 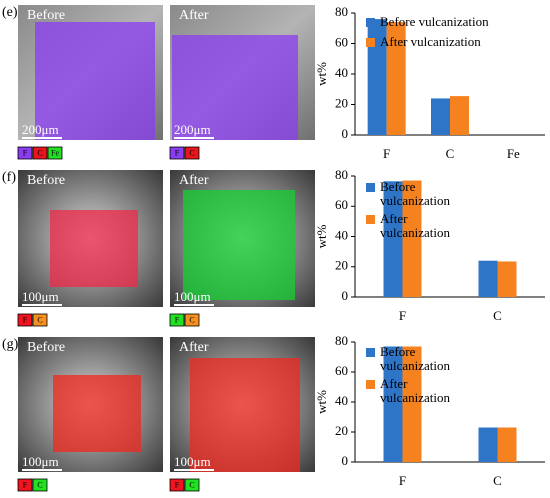 I want to click on element-symbol: Fe, so click(x=55, y=152).